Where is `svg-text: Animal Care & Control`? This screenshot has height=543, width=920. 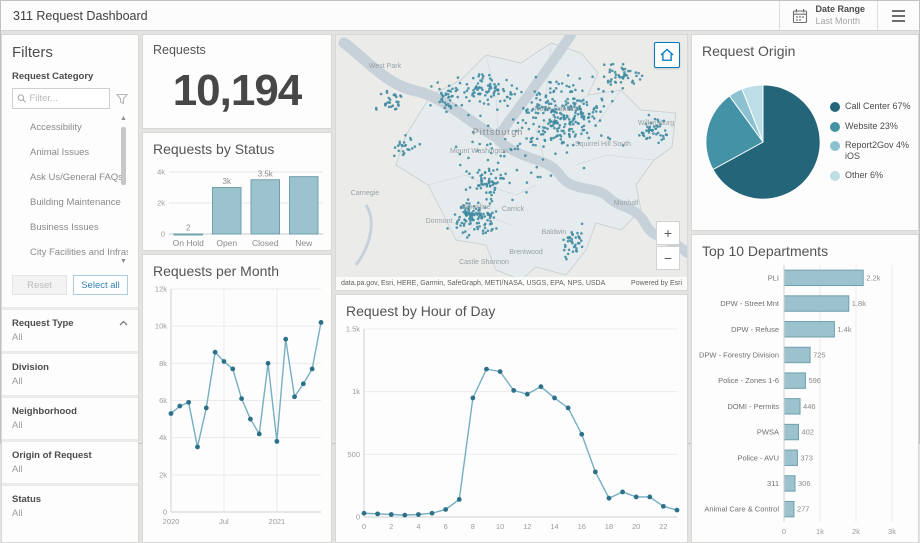
svg-text: Animal Care & Control is located at coordinates (741, 509).